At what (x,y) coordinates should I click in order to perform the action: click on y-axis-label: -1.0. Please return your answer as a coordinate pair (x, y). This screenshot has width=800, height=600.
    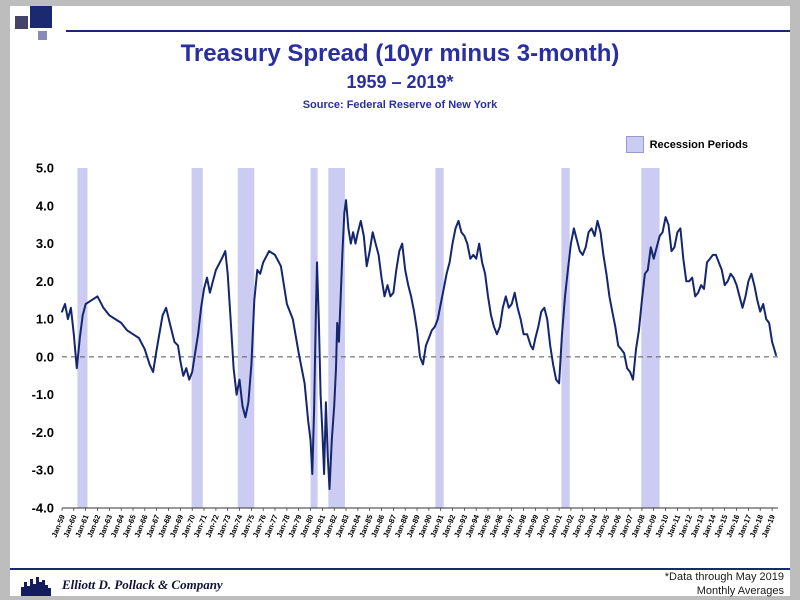
    Looking at the image, I should click on (43, 394).